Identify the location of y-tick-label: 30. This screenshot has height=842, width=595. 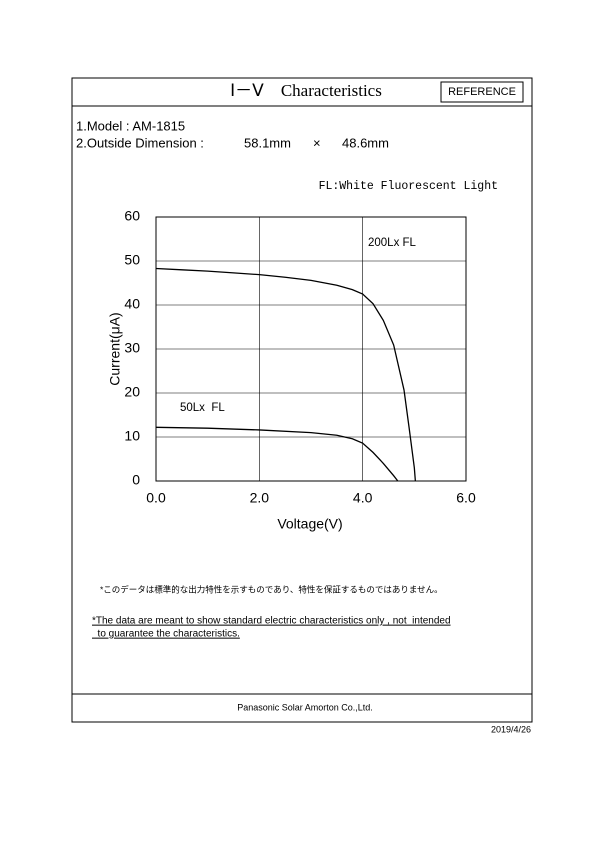
(132, 348).